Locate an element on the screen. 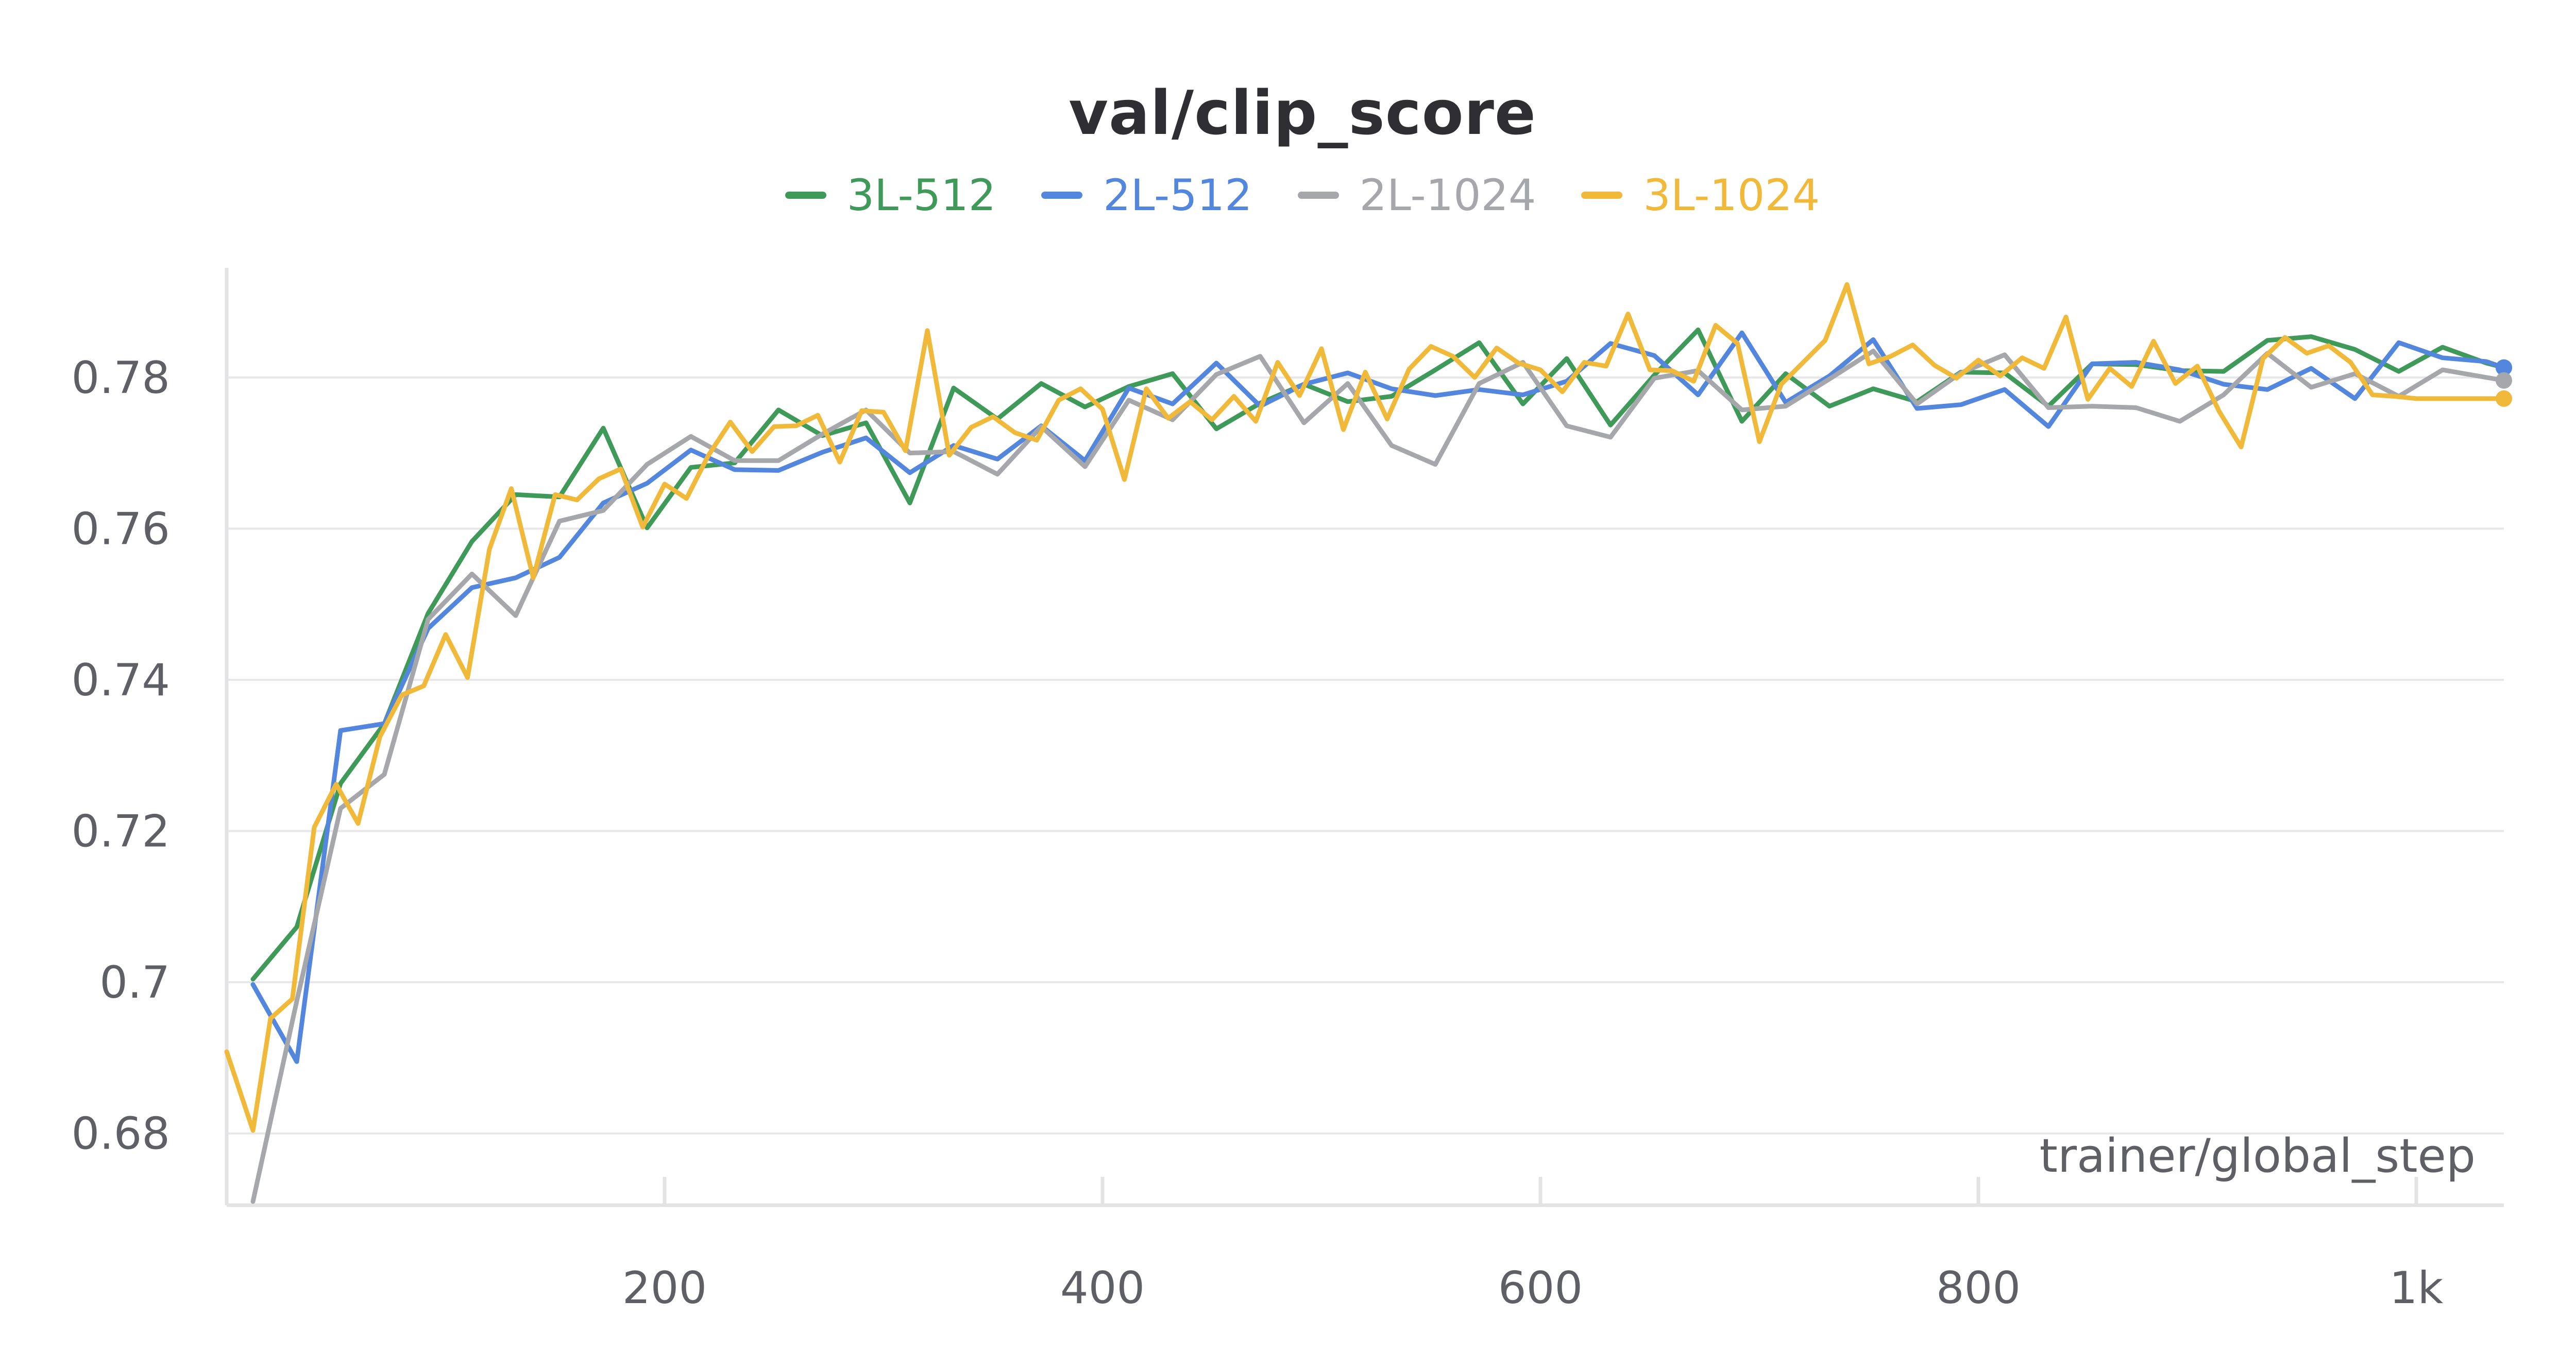  legend-label: 3L-512 is located at coordinates (921, 195).